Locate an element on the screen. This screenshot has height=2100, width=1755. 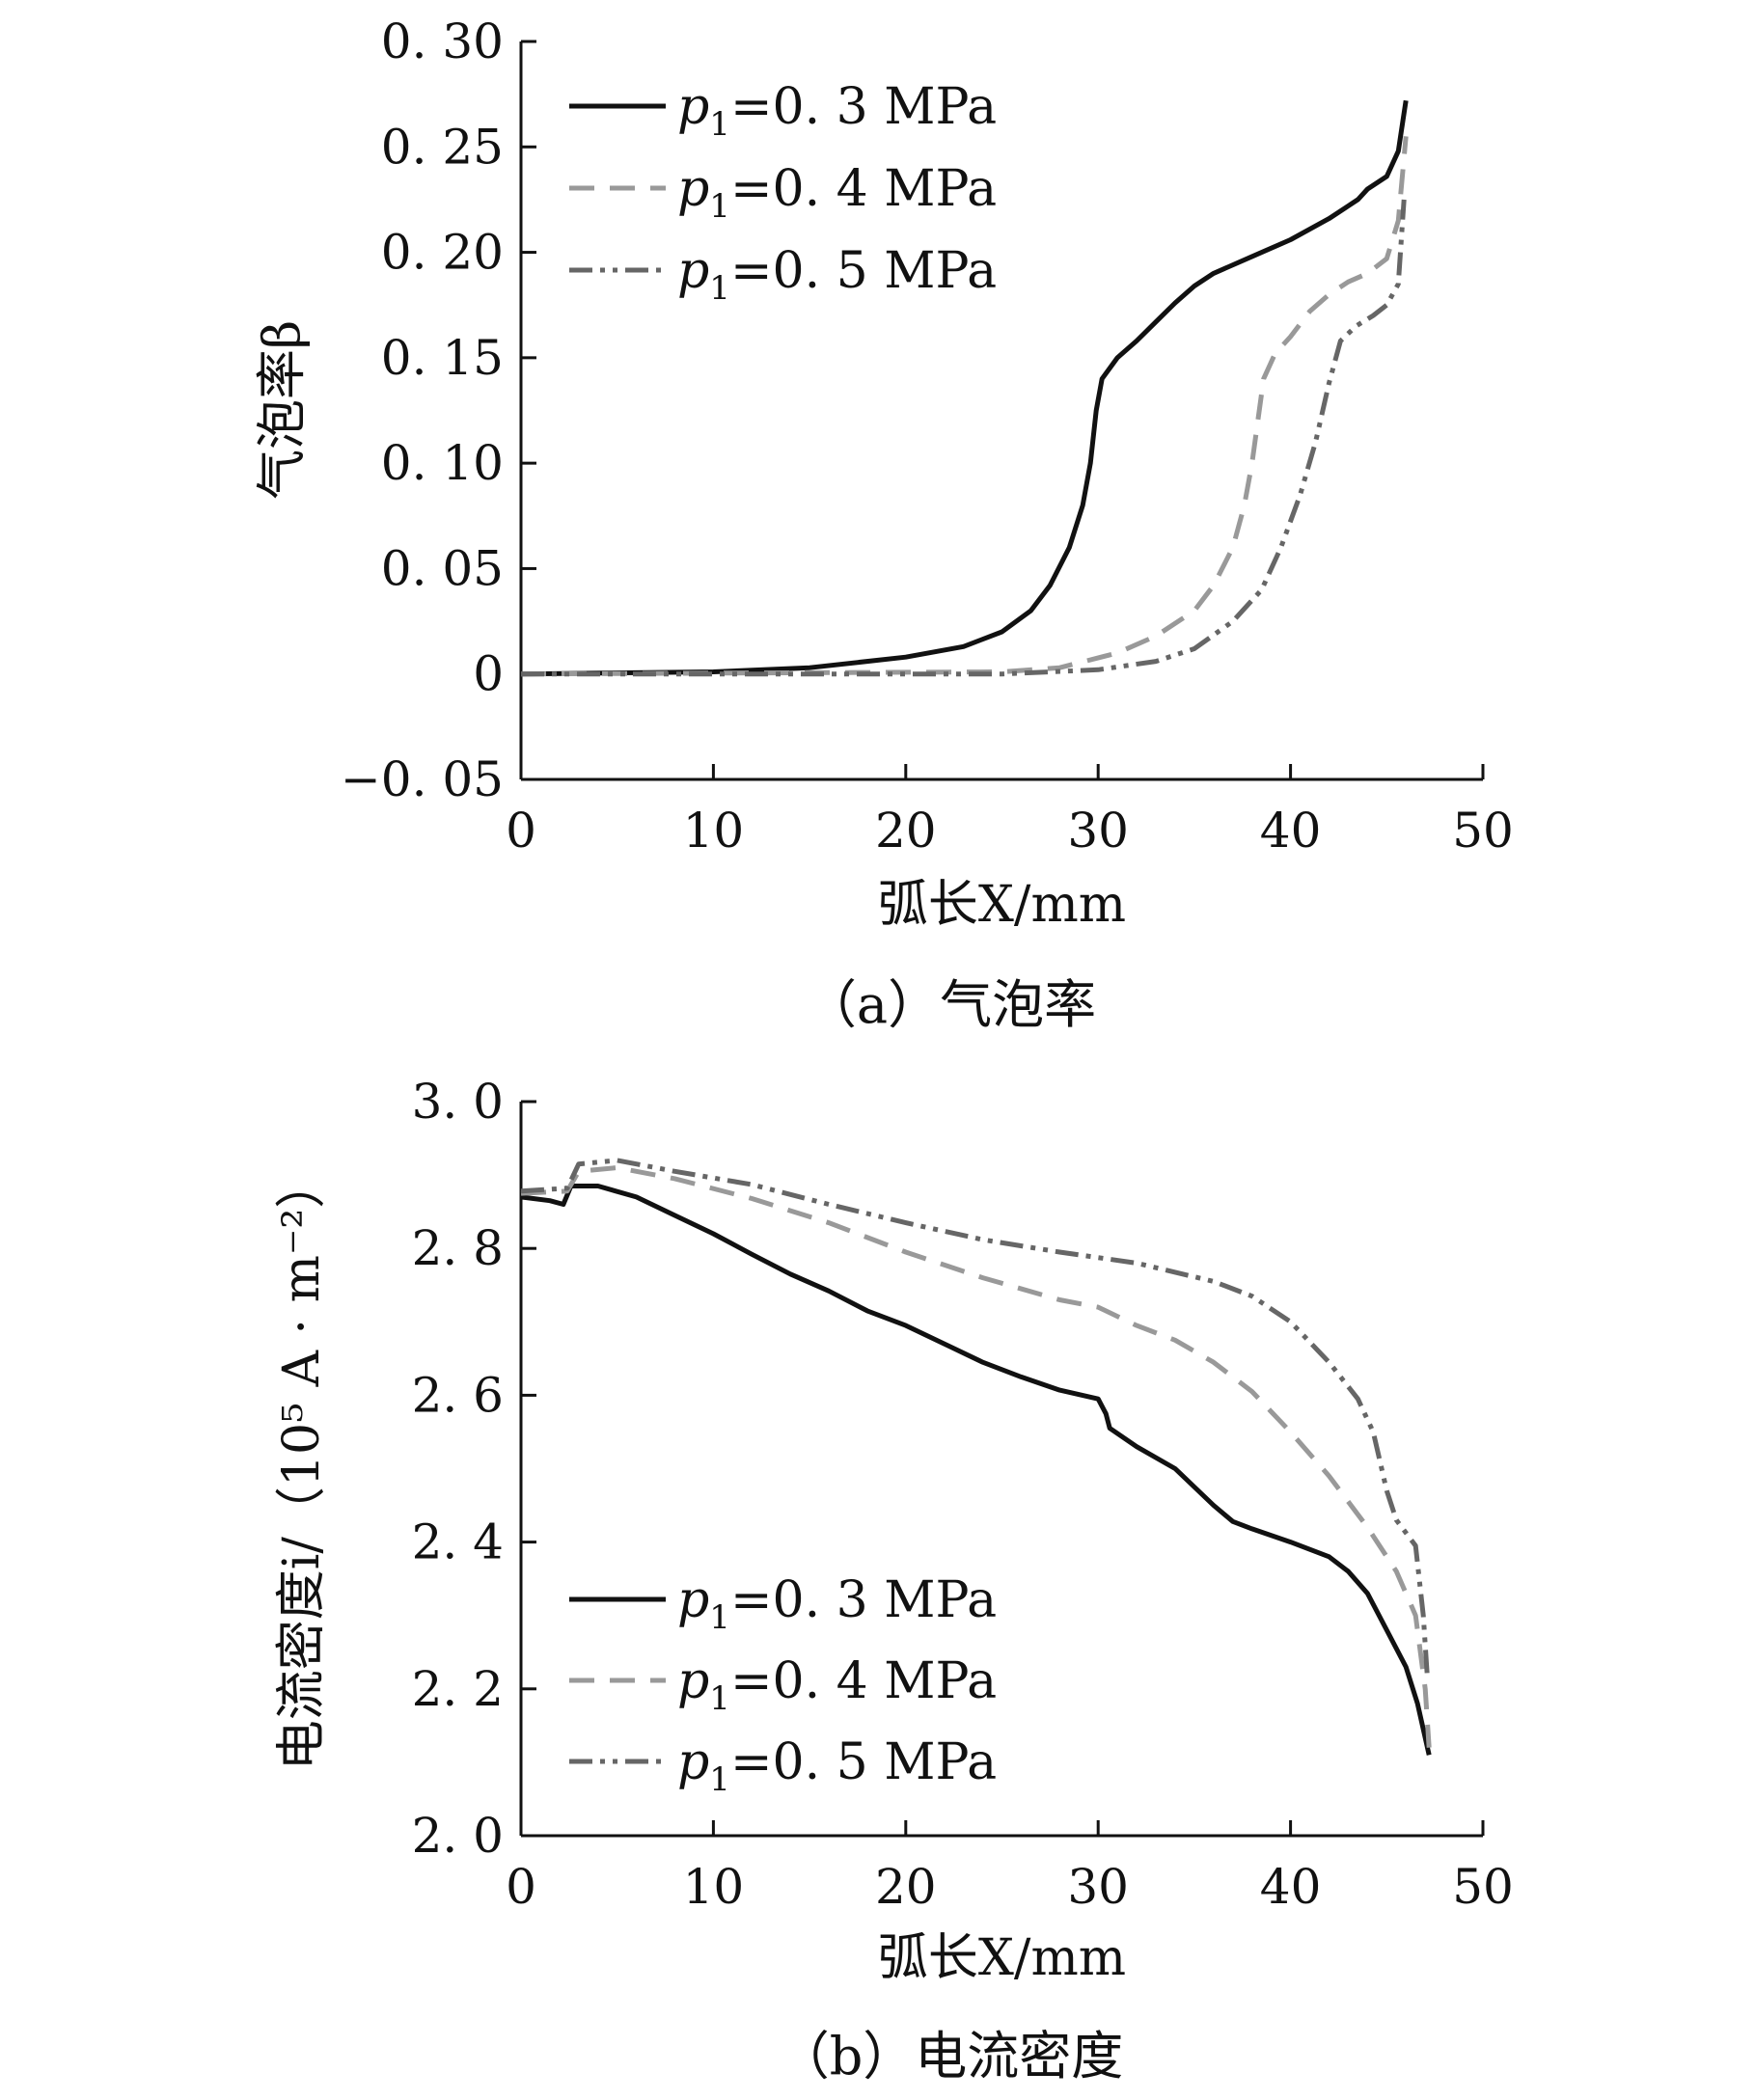
y-tick-label: 2. 0 is located at coordinates (458, 1836).